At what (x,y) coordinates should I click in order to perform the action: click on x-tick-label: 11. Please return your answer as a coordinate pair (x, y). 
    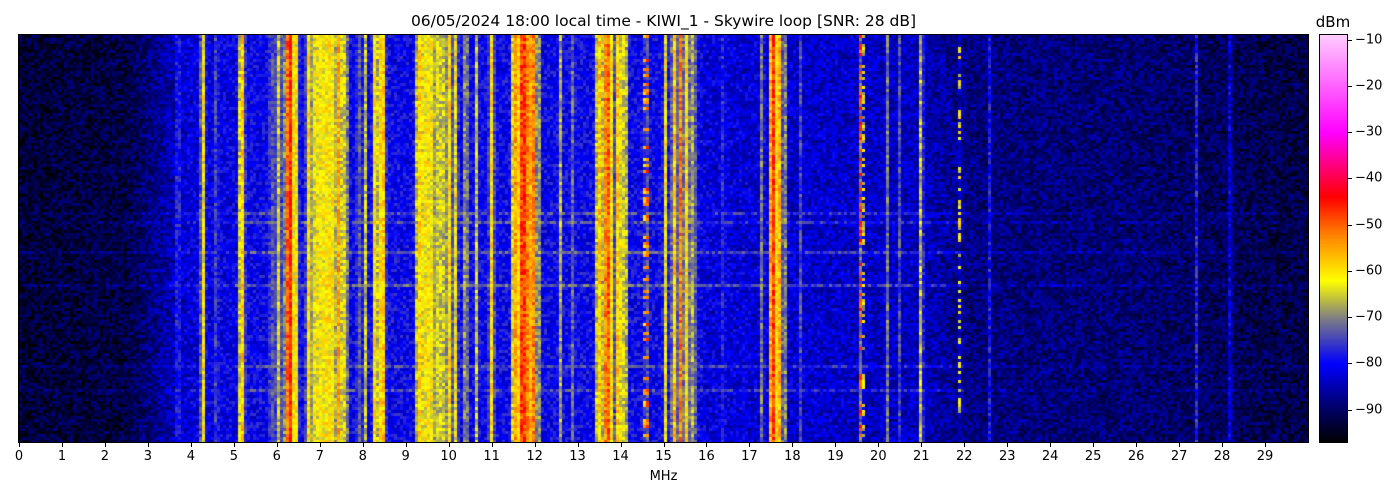
    Looking at the image, I should click on (491, 456).